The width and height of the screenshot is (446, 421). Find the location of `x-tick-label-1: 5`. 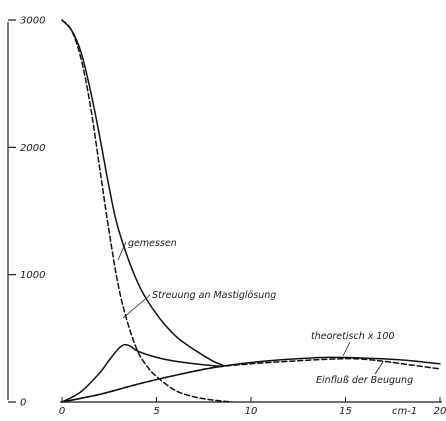

x-tick-label-1: 5 is located at coordinates (156, 411).